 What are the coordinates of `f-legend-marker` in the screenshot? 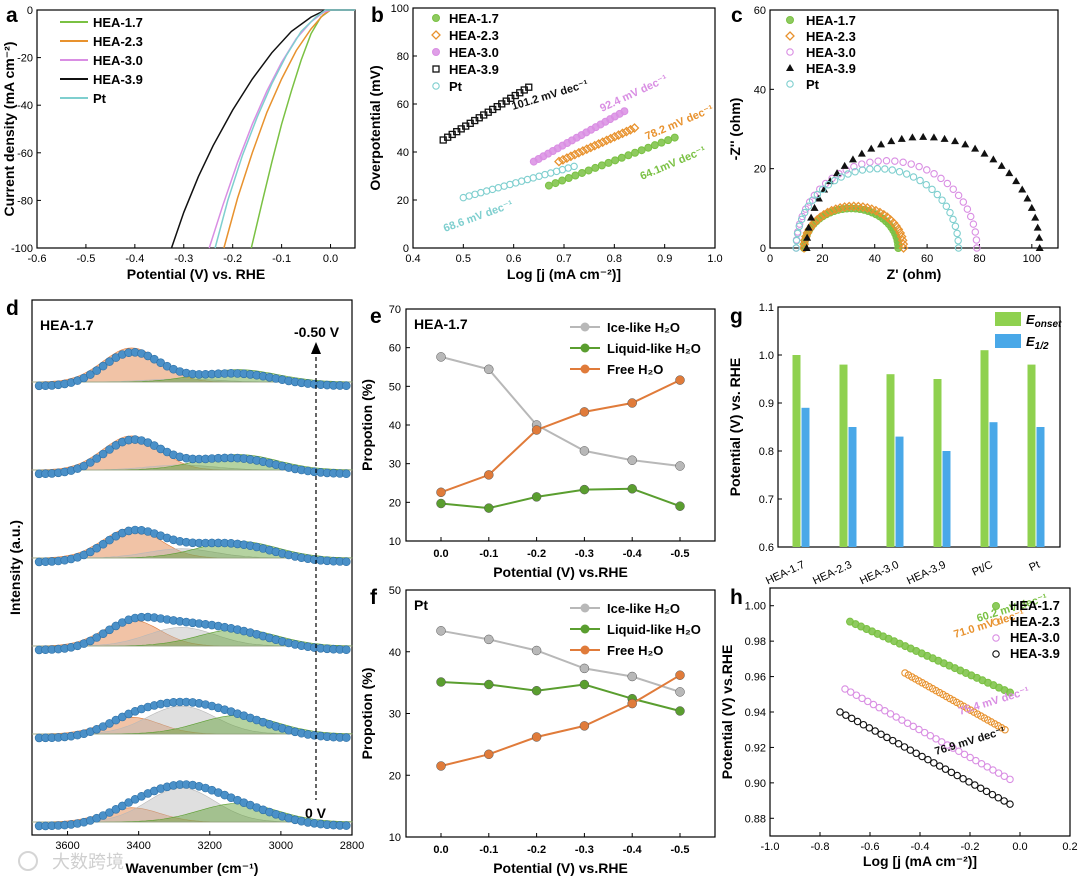 It's located at (585, 650).